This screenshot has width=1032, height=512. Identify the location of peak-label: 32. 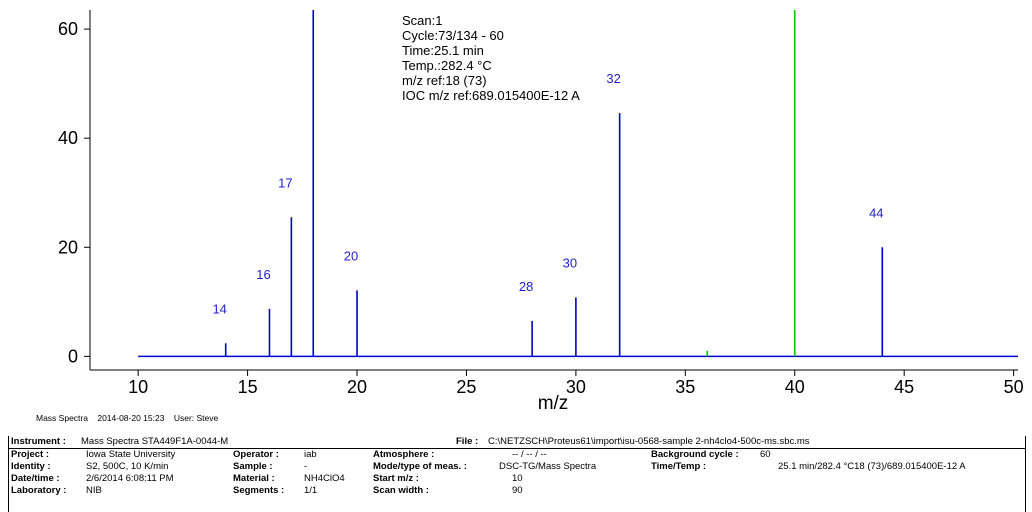
(613, 78).